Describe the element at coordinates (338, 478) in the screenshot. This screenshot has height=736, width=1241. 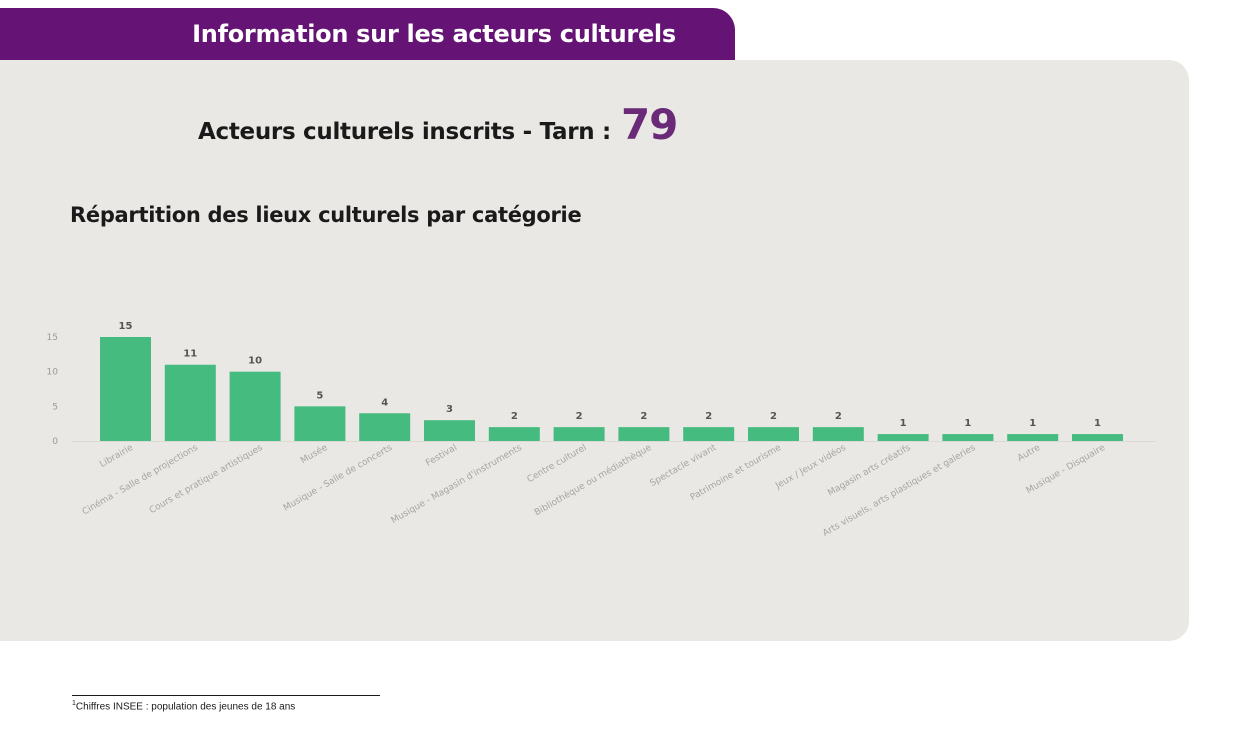
I see `category-label: Musique - Salle de concerts` at that location.